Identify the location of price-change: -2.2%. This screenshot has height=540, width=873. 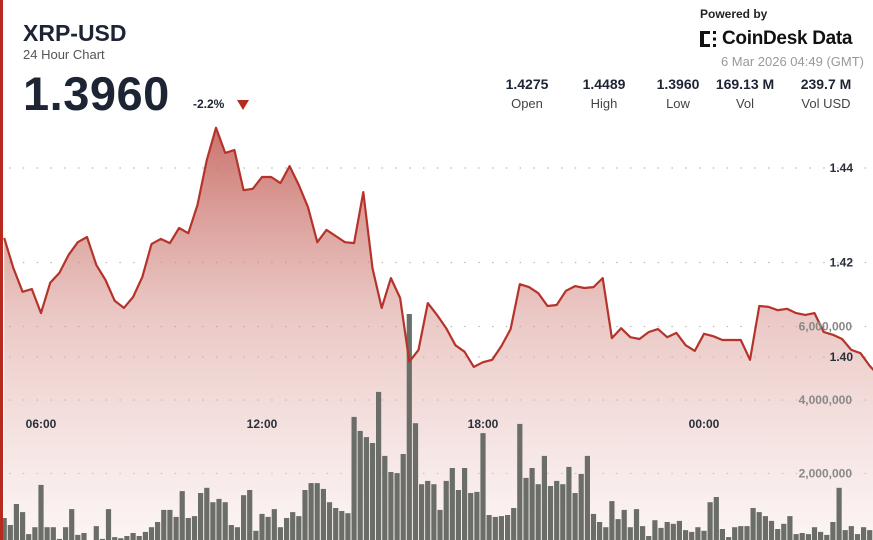
(209, 104).